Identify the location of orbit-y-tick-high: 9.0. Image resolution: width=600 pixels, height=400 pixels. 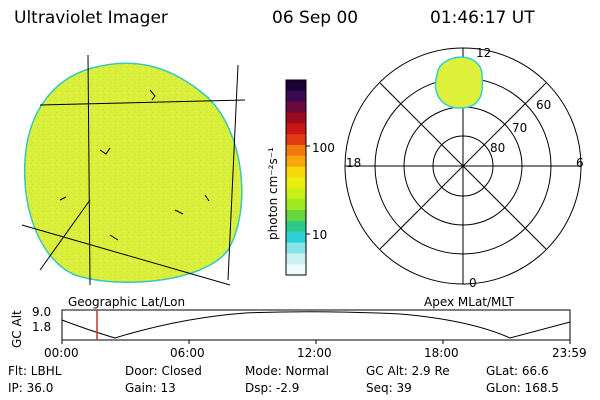
(42, 312).